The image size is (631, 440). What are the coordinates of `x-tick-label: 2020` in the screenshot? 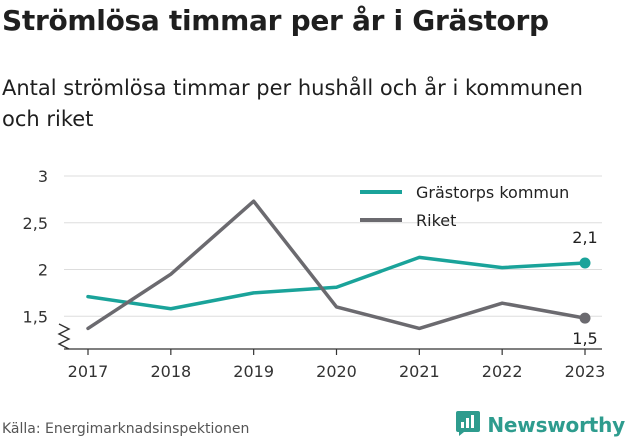 It's located at (336, 371).